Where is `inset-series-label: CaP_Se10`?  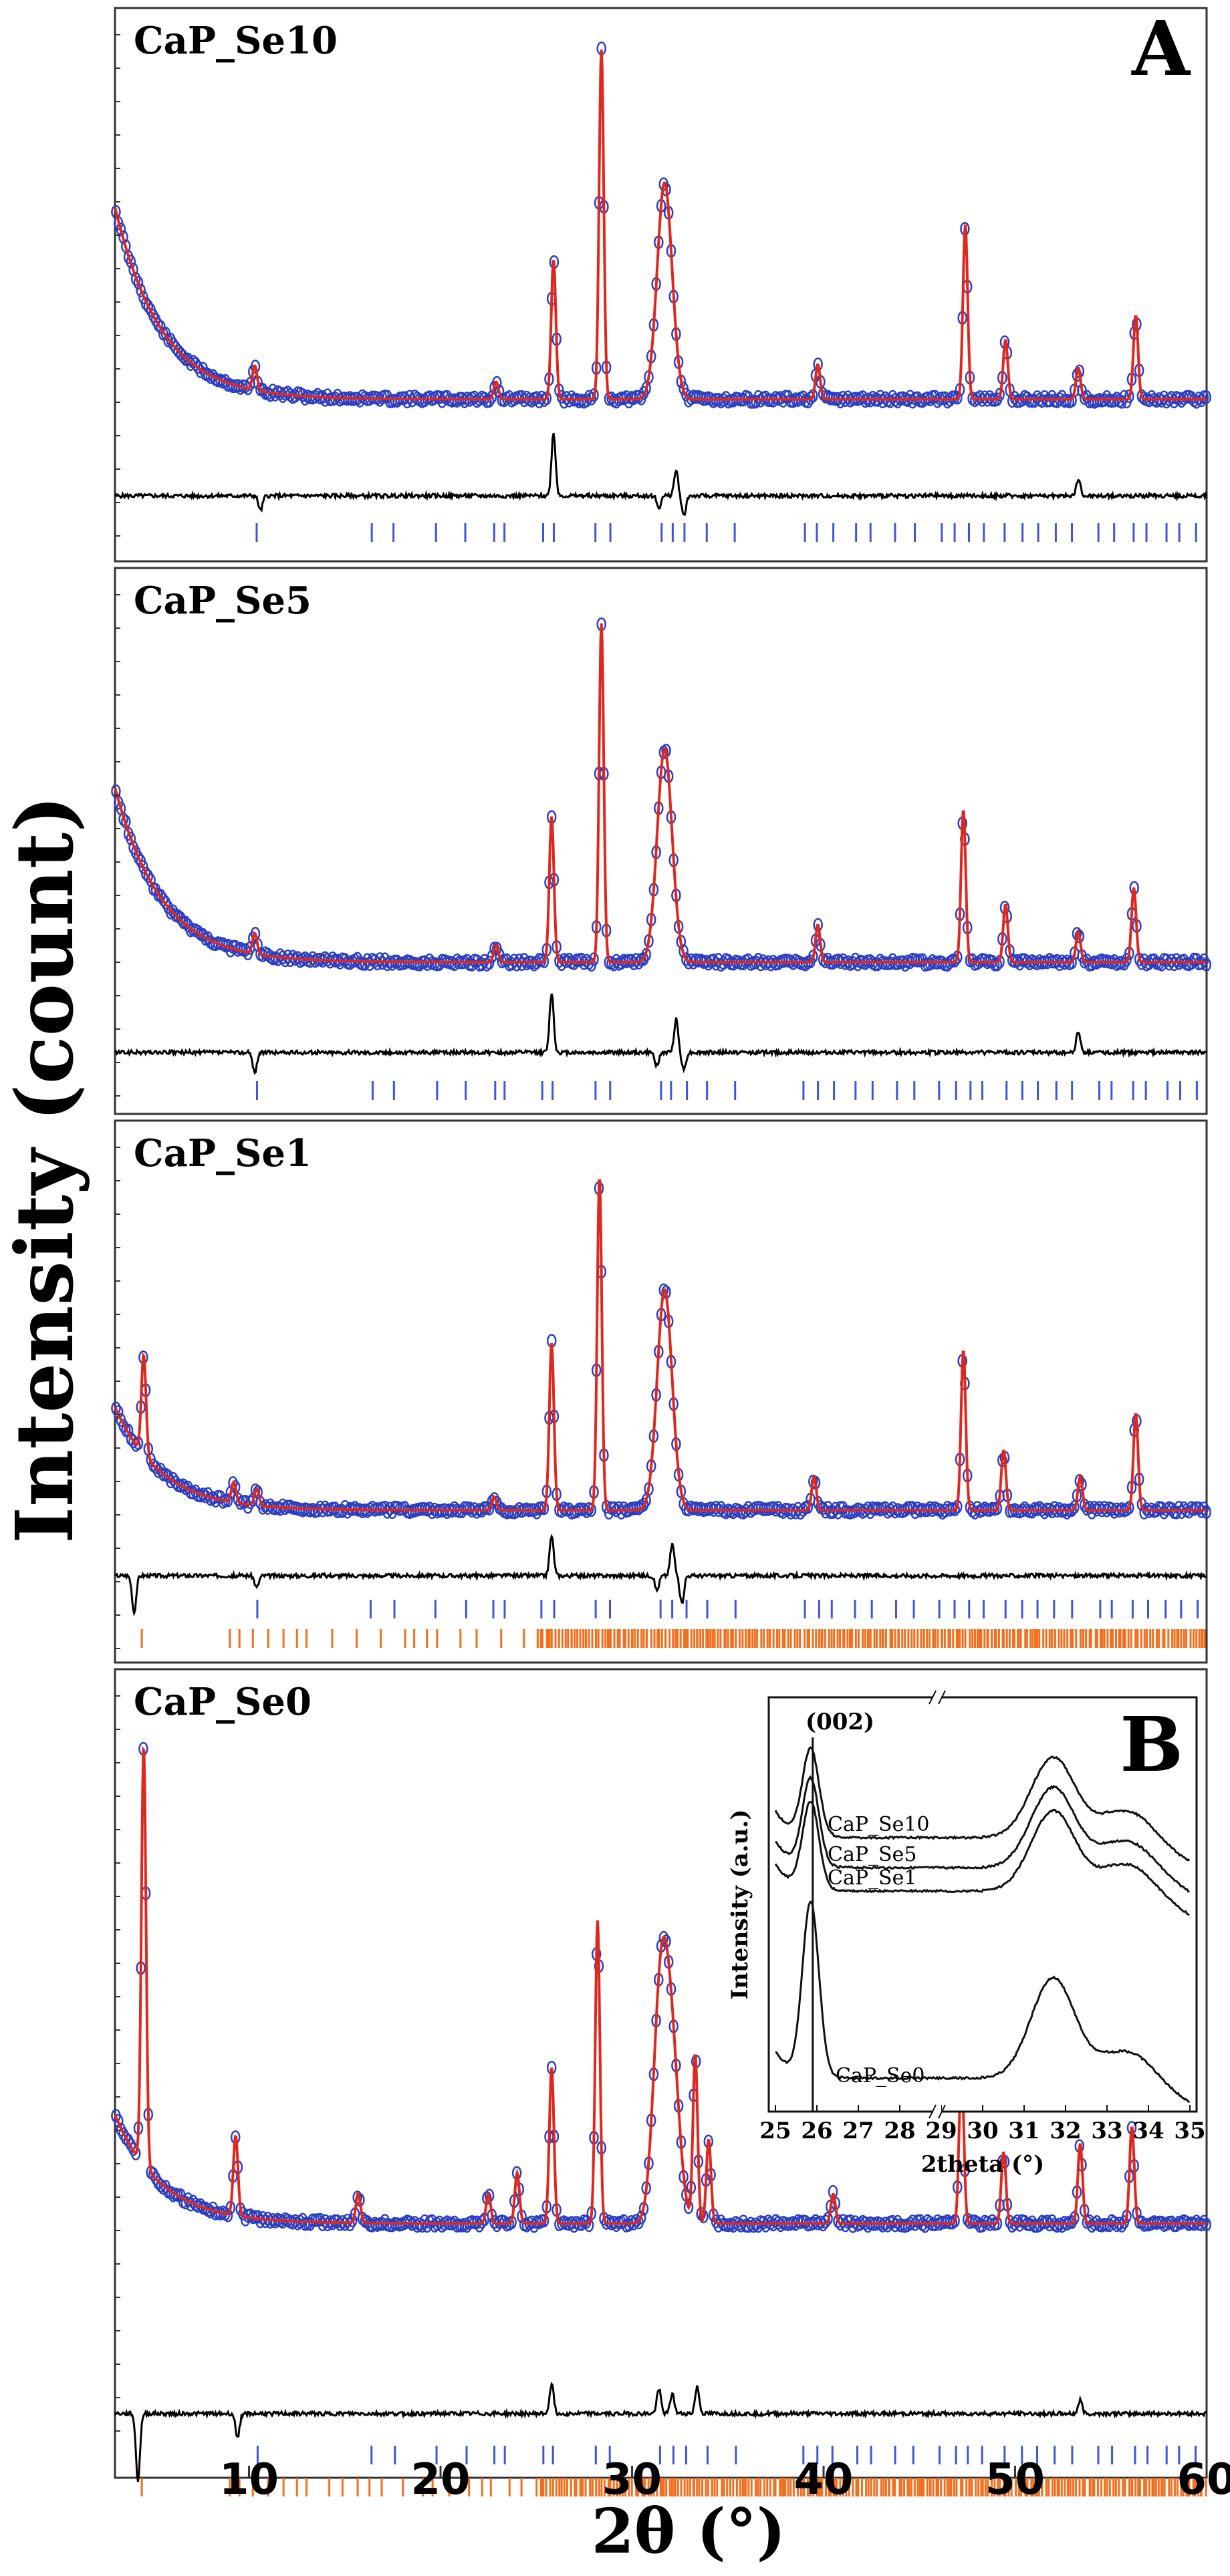 inset-series-label: CaP_Se10 is located at coordinates (879, 1824).